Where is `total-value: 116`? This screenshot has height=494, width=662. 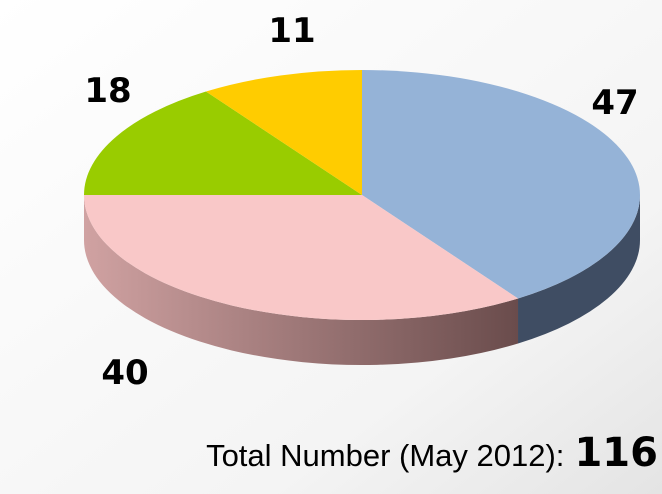
total-value: 116 is located at coordinates (616, 453).